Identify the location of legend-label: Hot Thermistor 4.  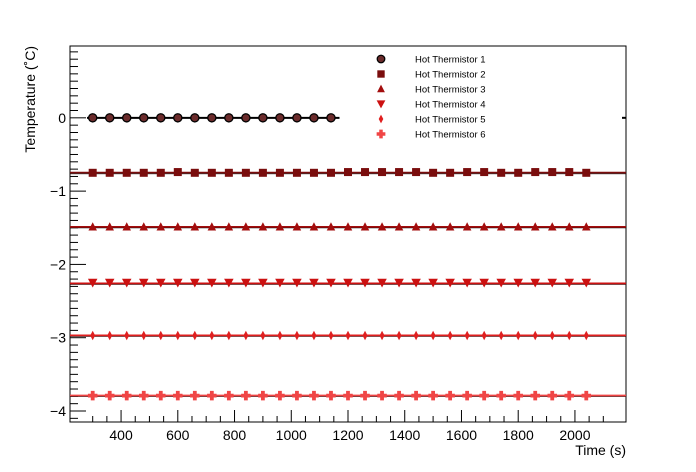
(450, 105).